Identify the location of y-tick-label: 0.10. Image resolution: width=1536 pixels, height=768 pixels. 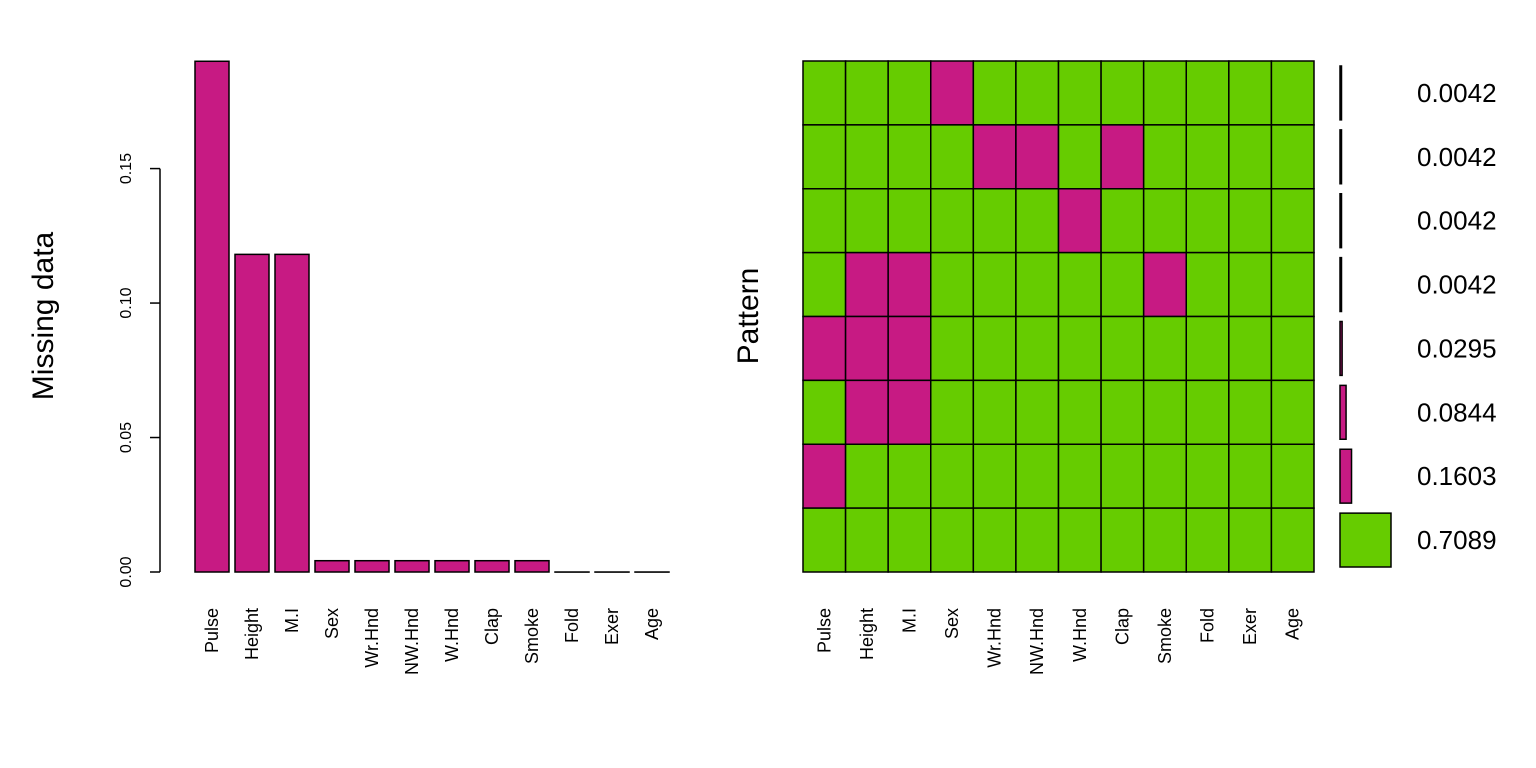
(126, 302).